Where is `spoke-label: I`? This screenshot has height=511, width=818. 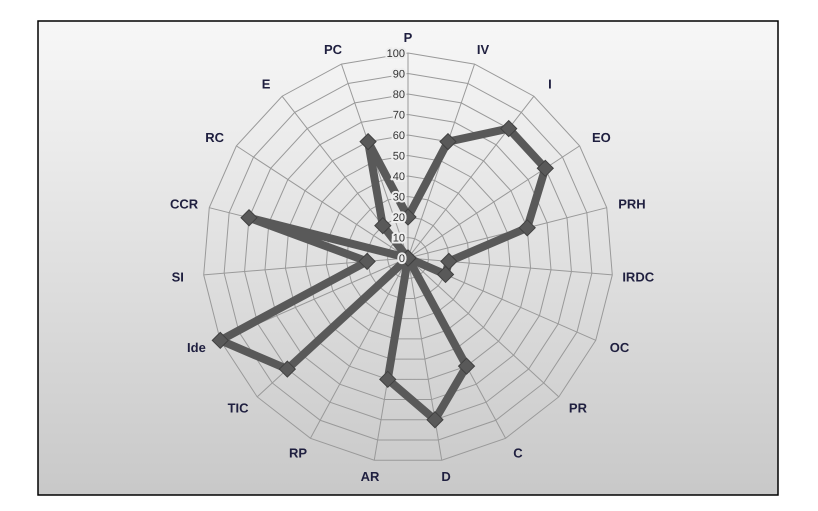 spoke-label: I is located at coordinates (550, 84).